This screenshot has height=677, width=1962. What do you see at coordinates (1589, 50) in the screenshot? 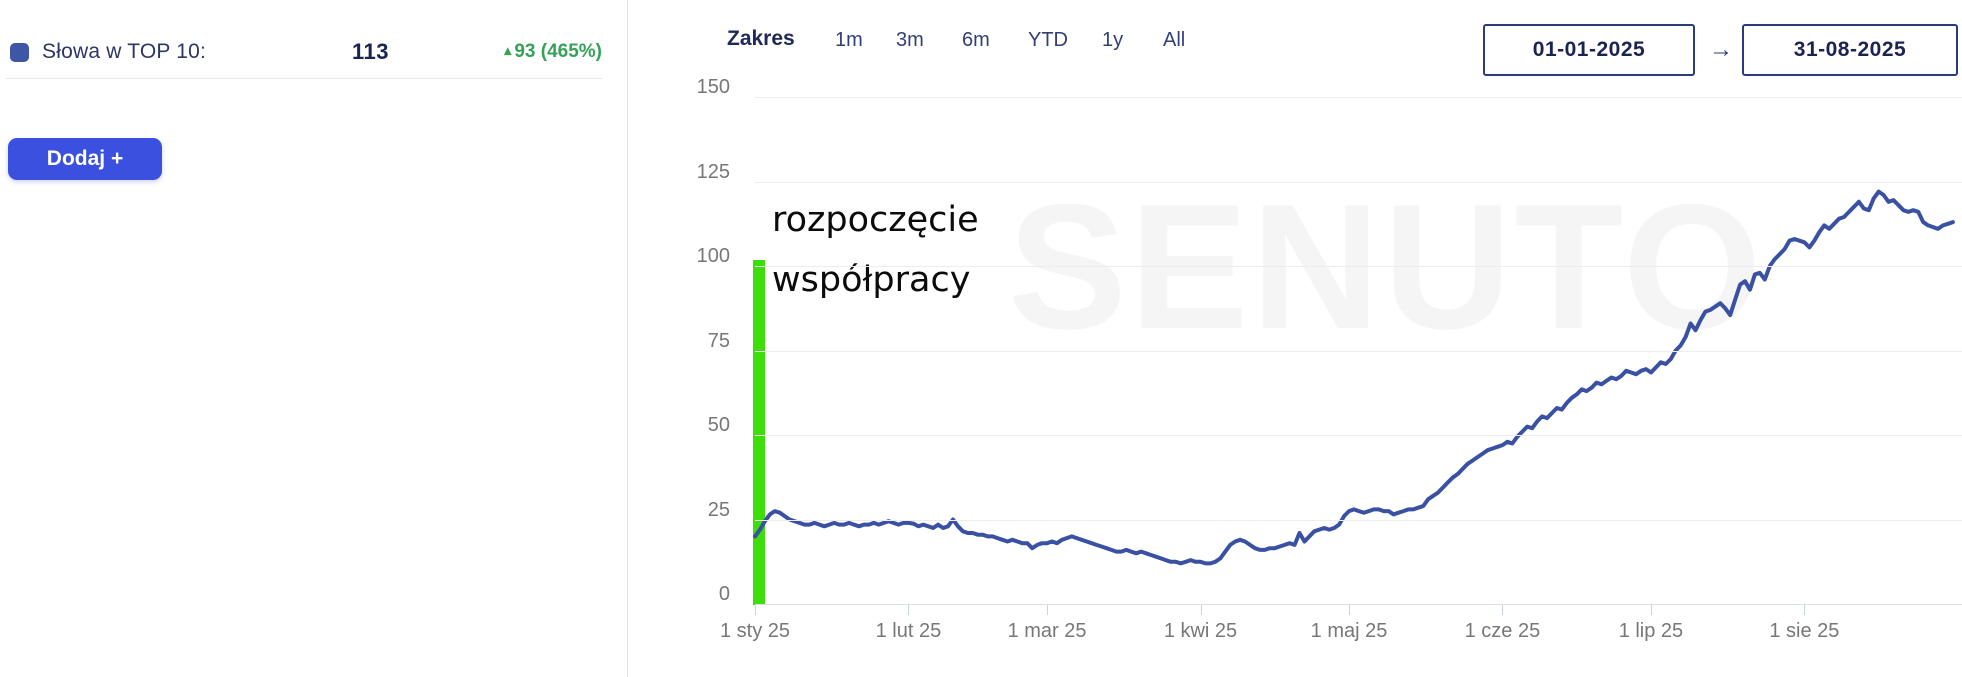
I see `date-from-input` at bounding box center [1589, 50].